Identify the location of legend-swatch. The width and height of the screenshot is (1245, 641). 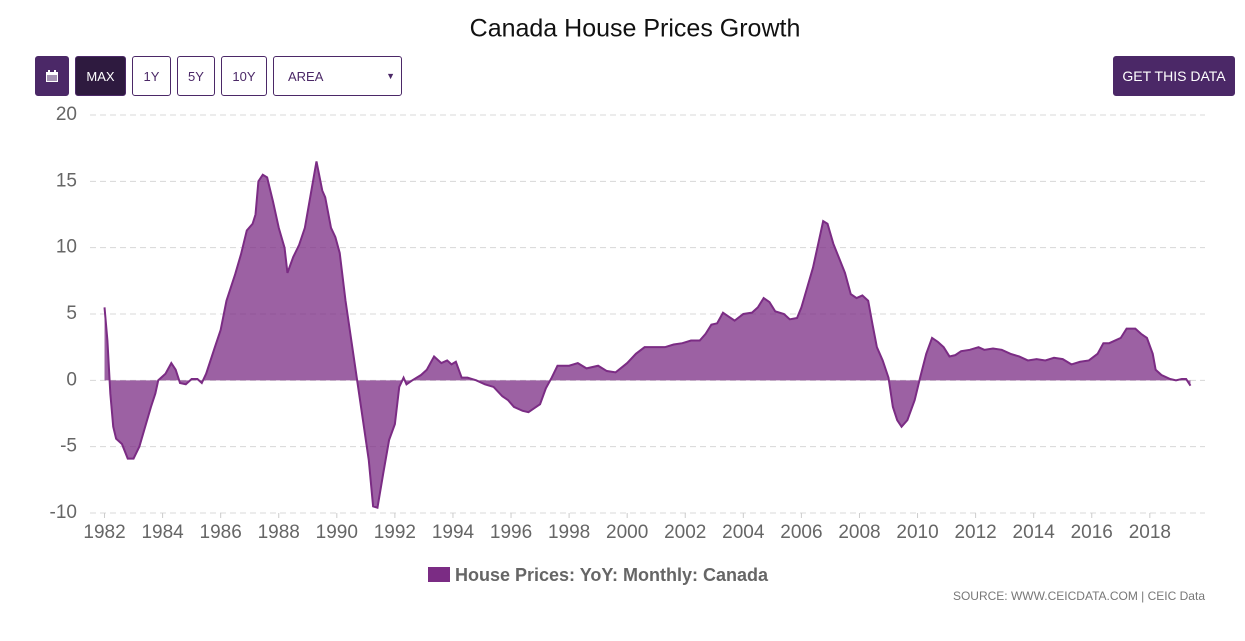
(439, 574).